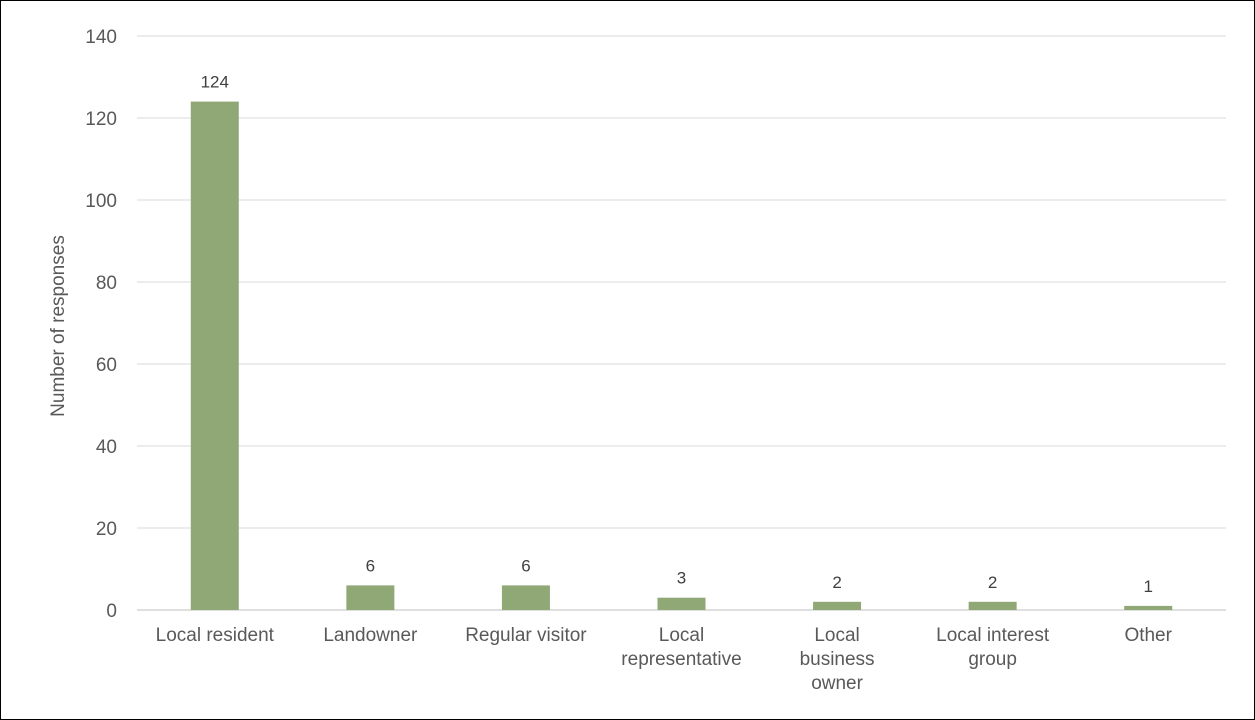 The image size is (1255, 720). What do you see at coordinates (215, 82) in the screenshot?
I see `data-label: 124` at bounding box center [215, 82].